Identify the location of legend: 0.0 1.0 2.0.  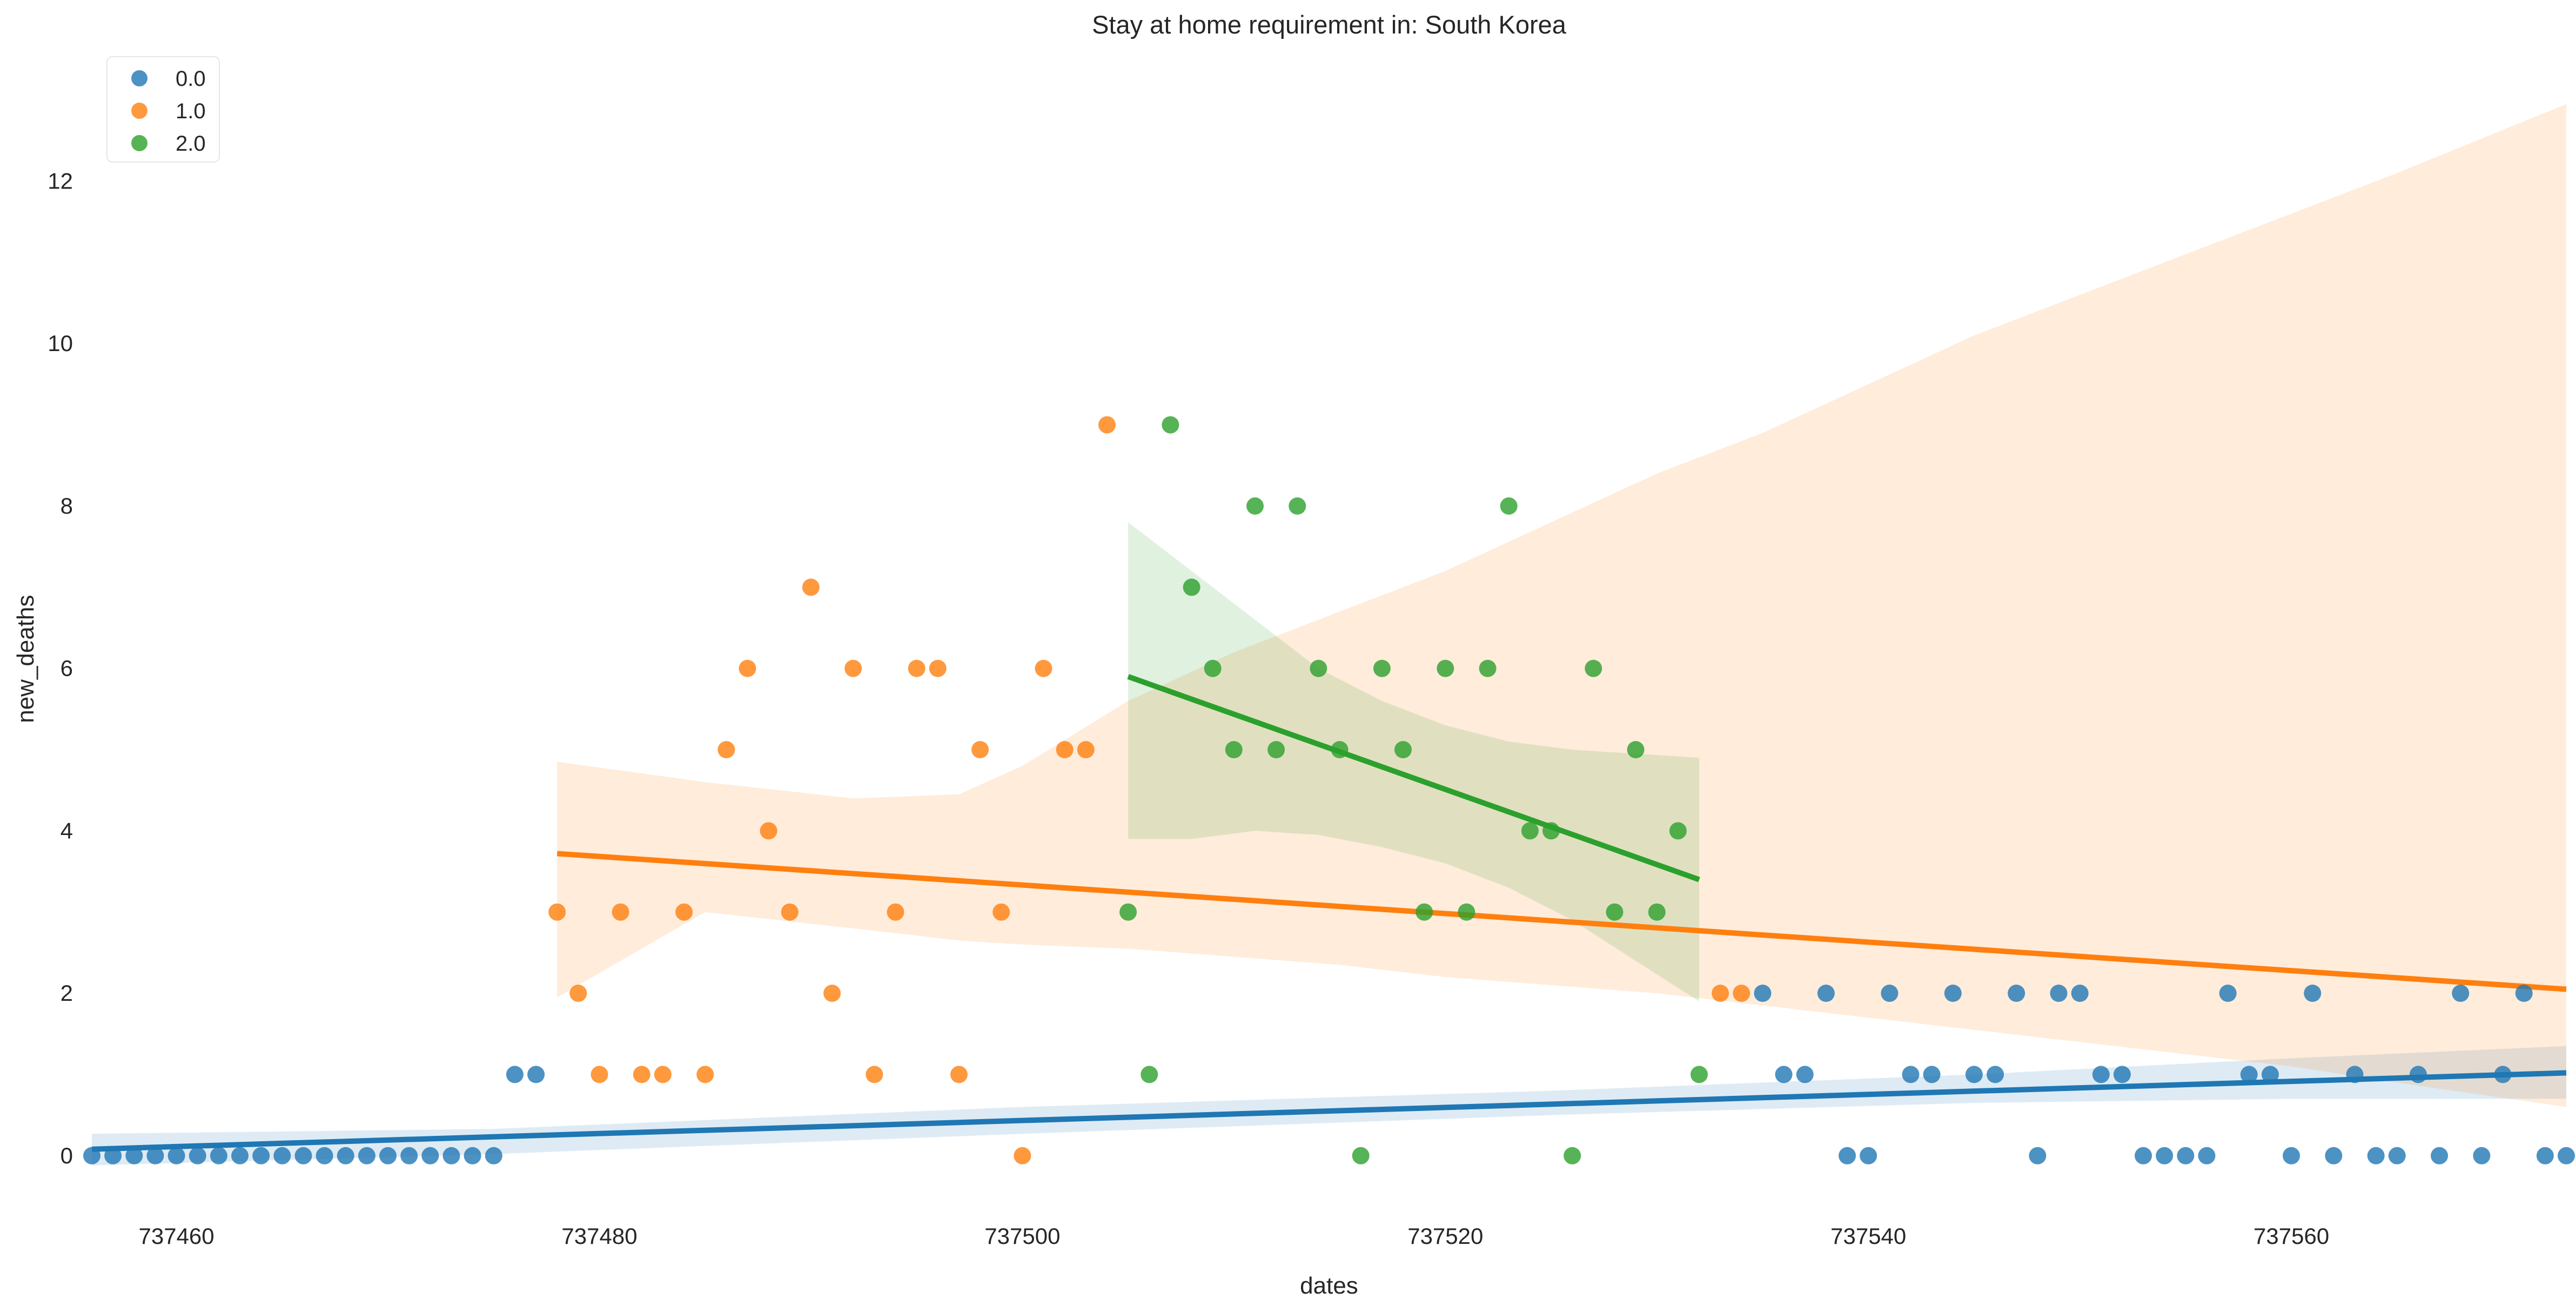
(163, 110).